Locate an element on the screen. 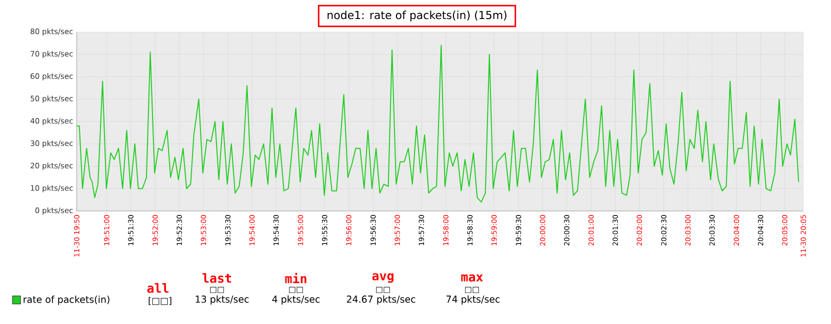 This screenshot has height=324, width=831. text: 24.67 pkts/sec is located at coordinates (381, 300).